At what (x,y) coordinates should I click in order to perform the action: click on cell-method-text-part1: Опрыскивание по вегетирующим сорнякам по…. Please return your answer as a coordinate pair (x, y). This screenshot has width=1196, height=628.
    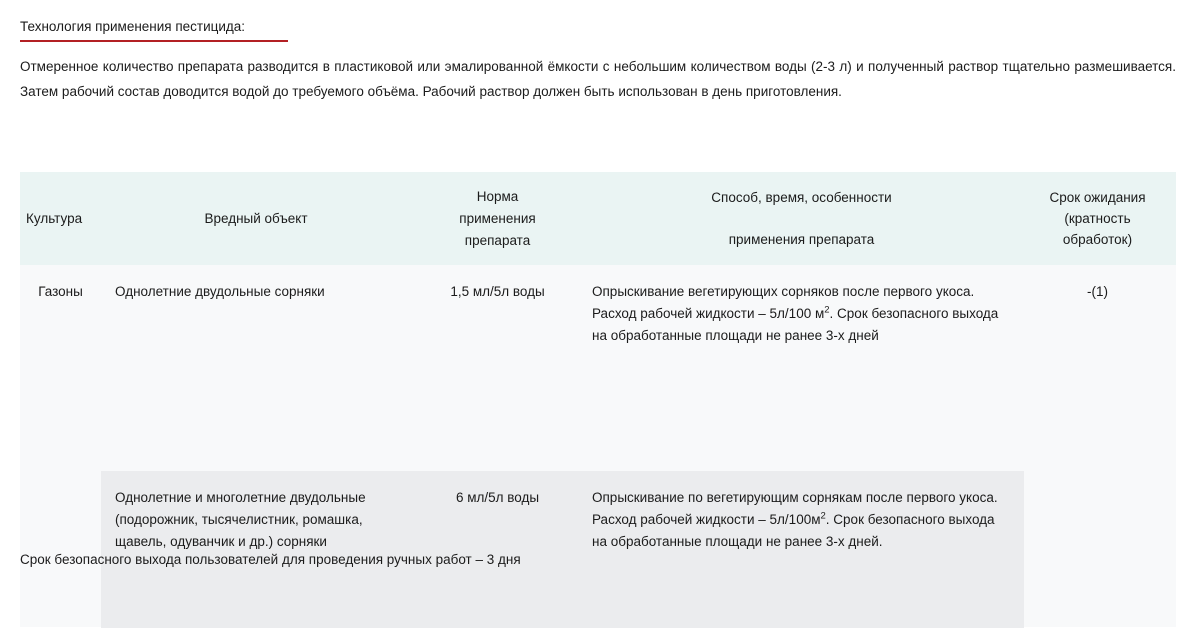
    Looking at the image, I should click on (795, 508).